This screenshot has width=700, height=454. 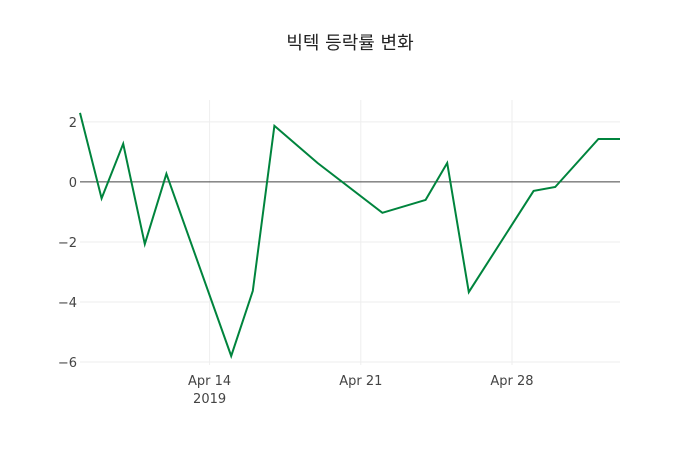 What do you see at coordinates (511, 381) in the screenshot?
I see `x-tick-label: Apr 28` at bounding box center [511, 381].